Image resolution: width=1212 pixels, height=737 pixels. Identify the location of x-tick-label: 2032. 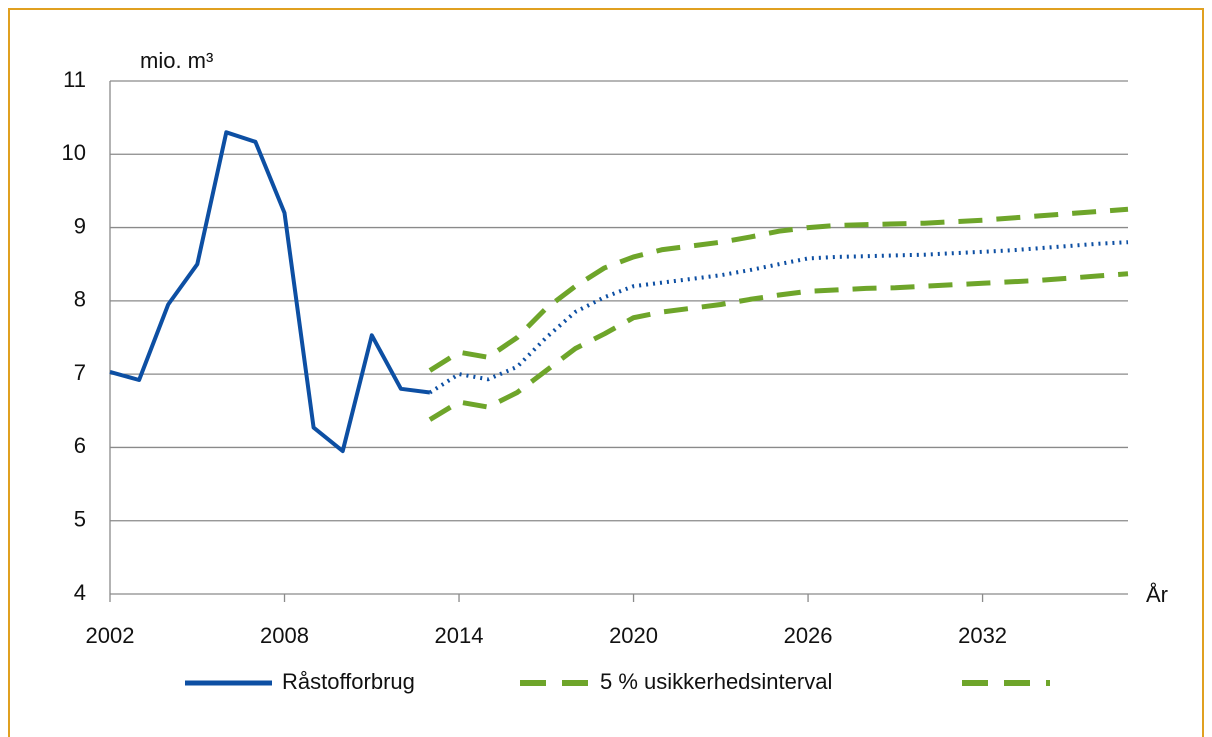
(982, 635).